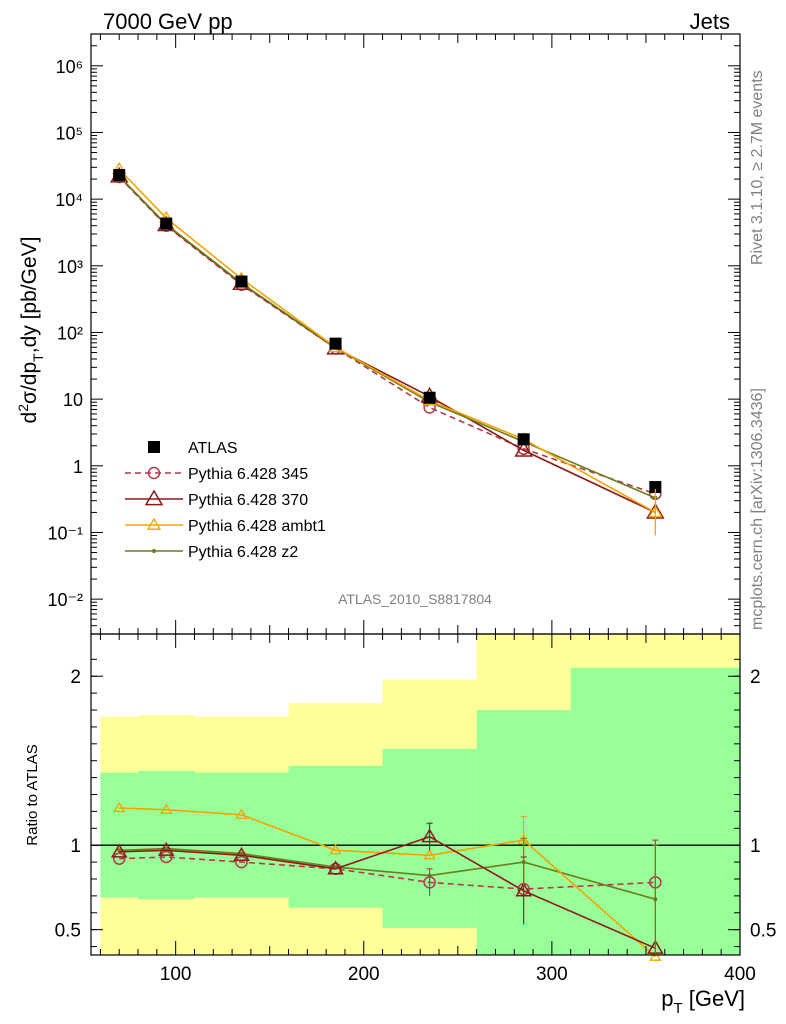  I want to click on ratio-y-tick-label: 0.5, so click(68, 931).